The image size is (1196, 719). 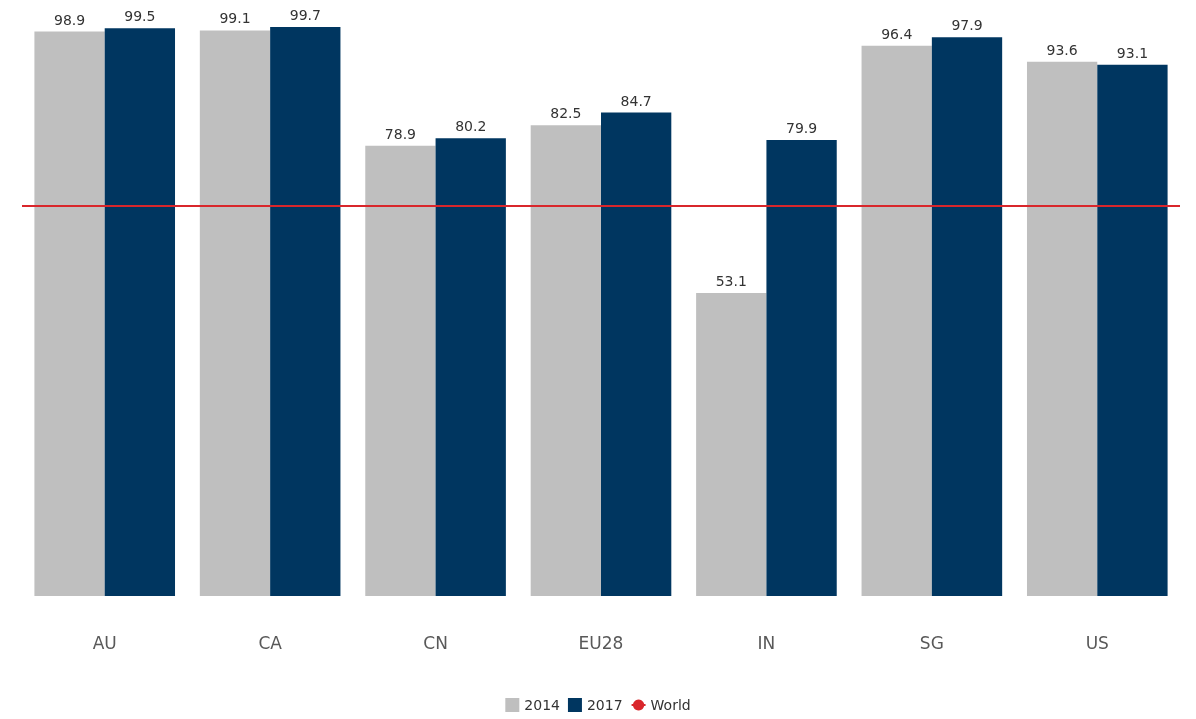 I want to click on data-label: 84.7, so click(x=636, y=100).